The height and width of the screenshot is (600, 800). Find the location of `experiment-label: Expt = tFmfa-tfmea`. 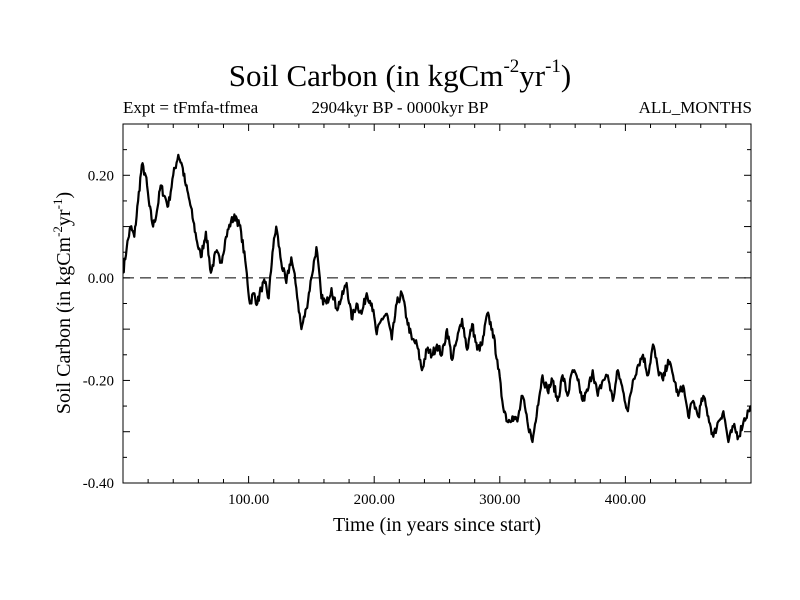

experiment-label: Expt = tFmfa-tfmea is located at coordinates (191, 107).